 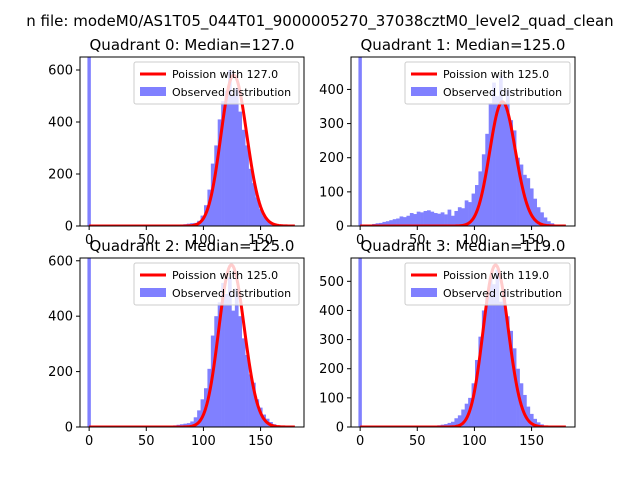 What do you see at coordinates (192, 45) in the screenshot?
I see `panel-title: Quadrant 0: Median=127.0` at bounding box center [192, 45].